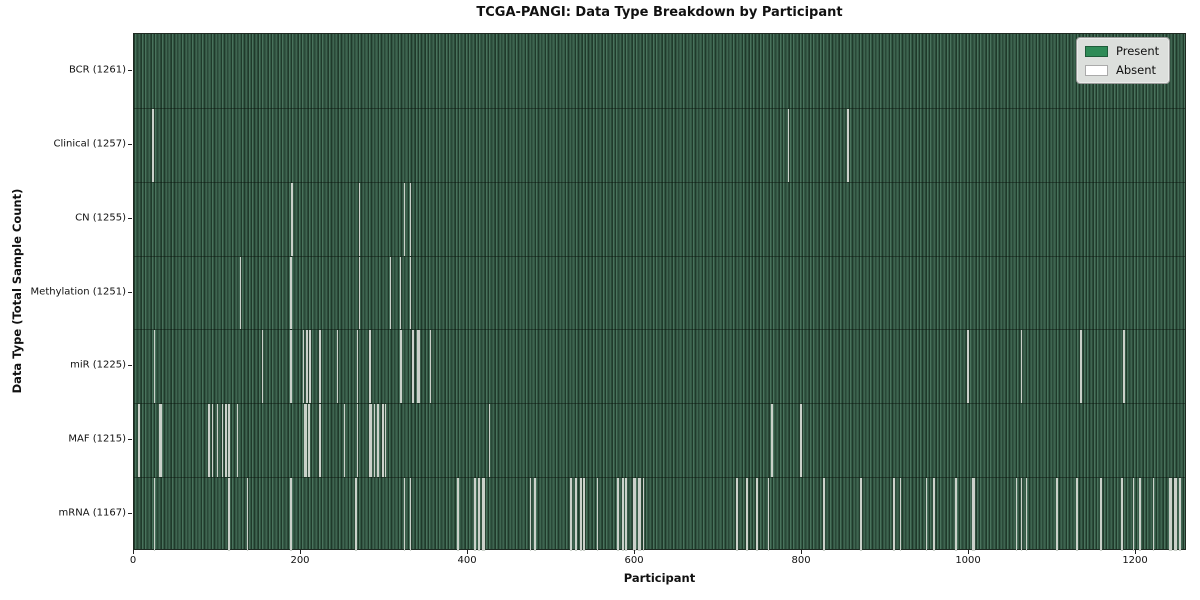  Describe the element at coordinates (78, 291) in the screenshot. I see `y-tick-label-Methylation: Methylation (1251)` at that location.